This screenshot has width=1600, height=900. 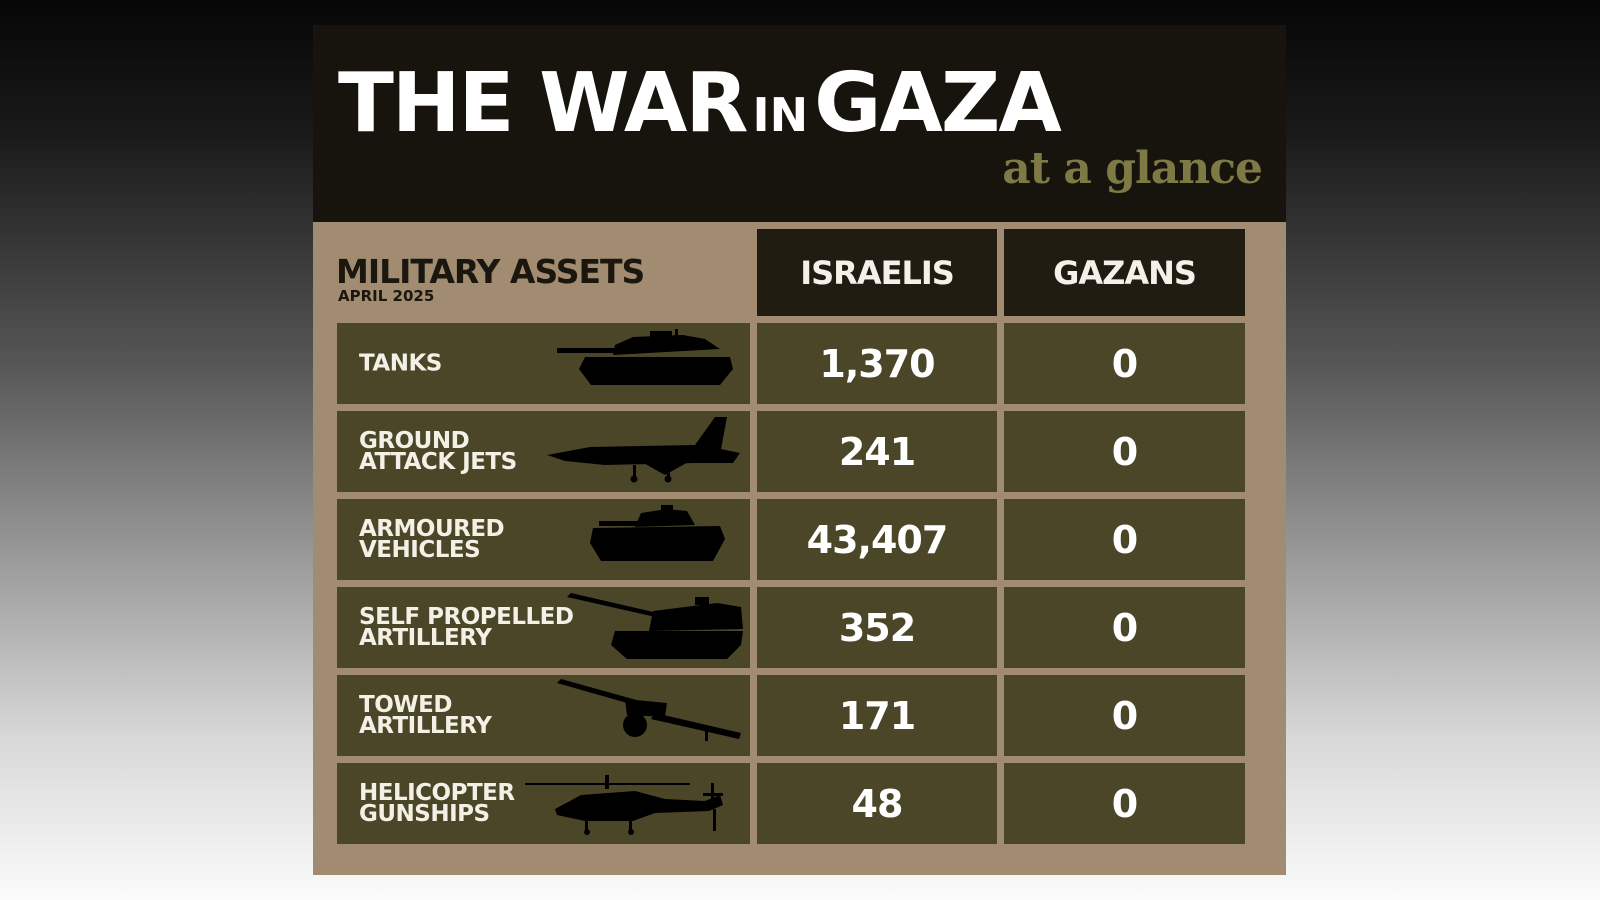 What do you see at coordinates (425, 715) in the screenshot?
I see `row-label: TOWED ARTILLERY` at bounding box center [425, 715].